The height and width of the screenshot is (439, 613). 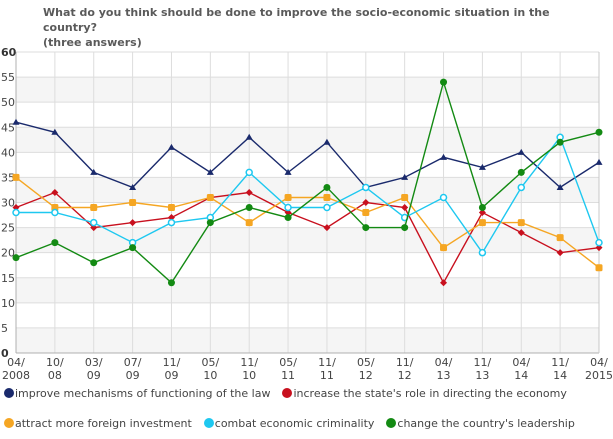 I want to click on legend-item: change the country's leadership, so click(x=480, y=424).